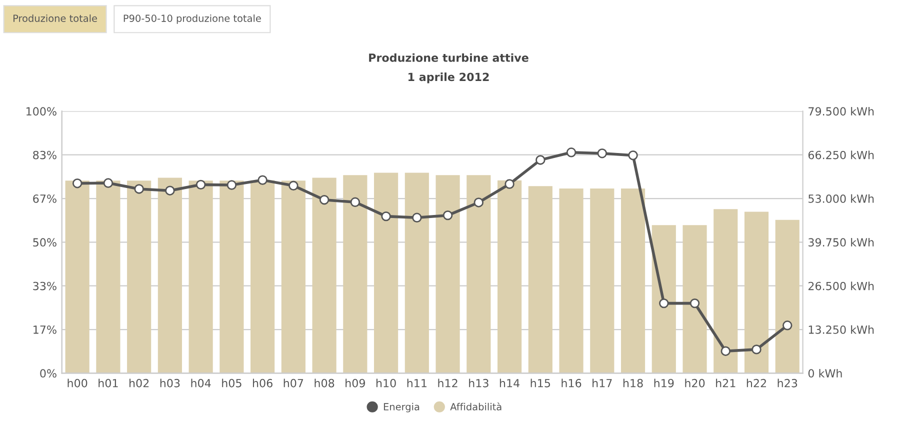 This screenshot has height=426, width=897. Describe the element at coordinates (602, 383) in the screenshot. I see `x-tick-label: h17` at that location.